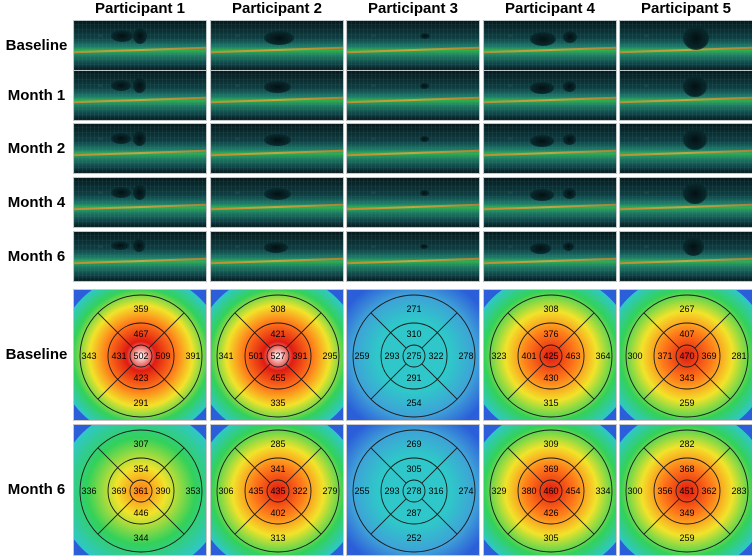 Image resolution: width=752 pixels, height=556 pixels. Describe the element at coordinates (413, 309) in the screenshot. I see `outer-superior-value: 271` at that location.